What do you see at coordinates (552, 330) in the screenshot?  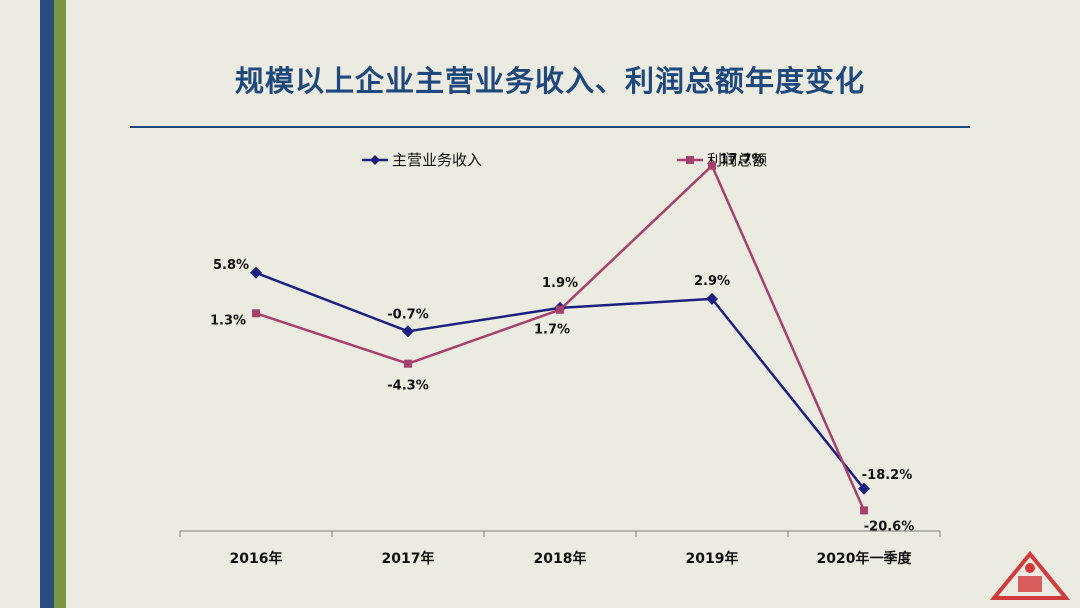 I see `data-label-profit: 1.7%` at bounding box center [552, 330].